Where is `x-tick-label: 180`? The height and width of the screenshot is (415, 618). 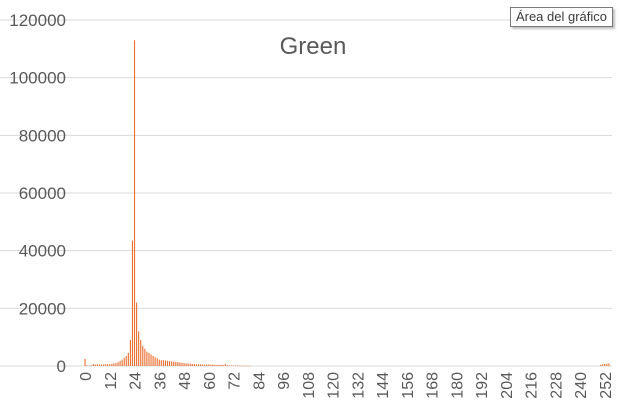 x-tick-label: 180 is located at coordinates (457, 385).